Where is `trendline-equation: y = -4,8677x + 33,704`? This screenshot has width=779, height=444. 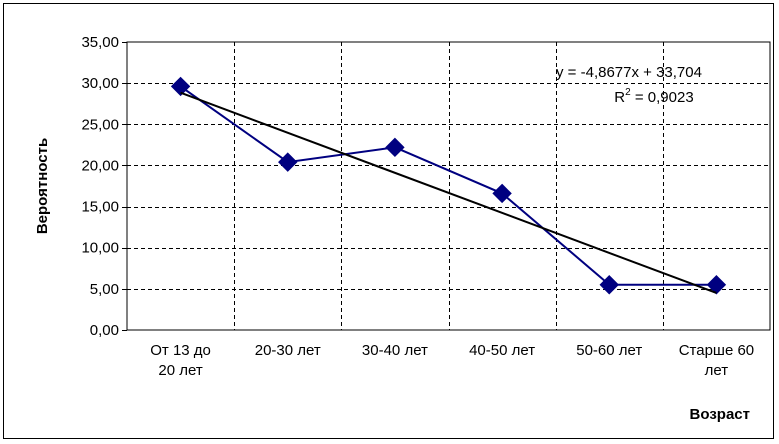 trendline-equation: y = -4,8677x + 33,704 is located at coordinates (629, 72).